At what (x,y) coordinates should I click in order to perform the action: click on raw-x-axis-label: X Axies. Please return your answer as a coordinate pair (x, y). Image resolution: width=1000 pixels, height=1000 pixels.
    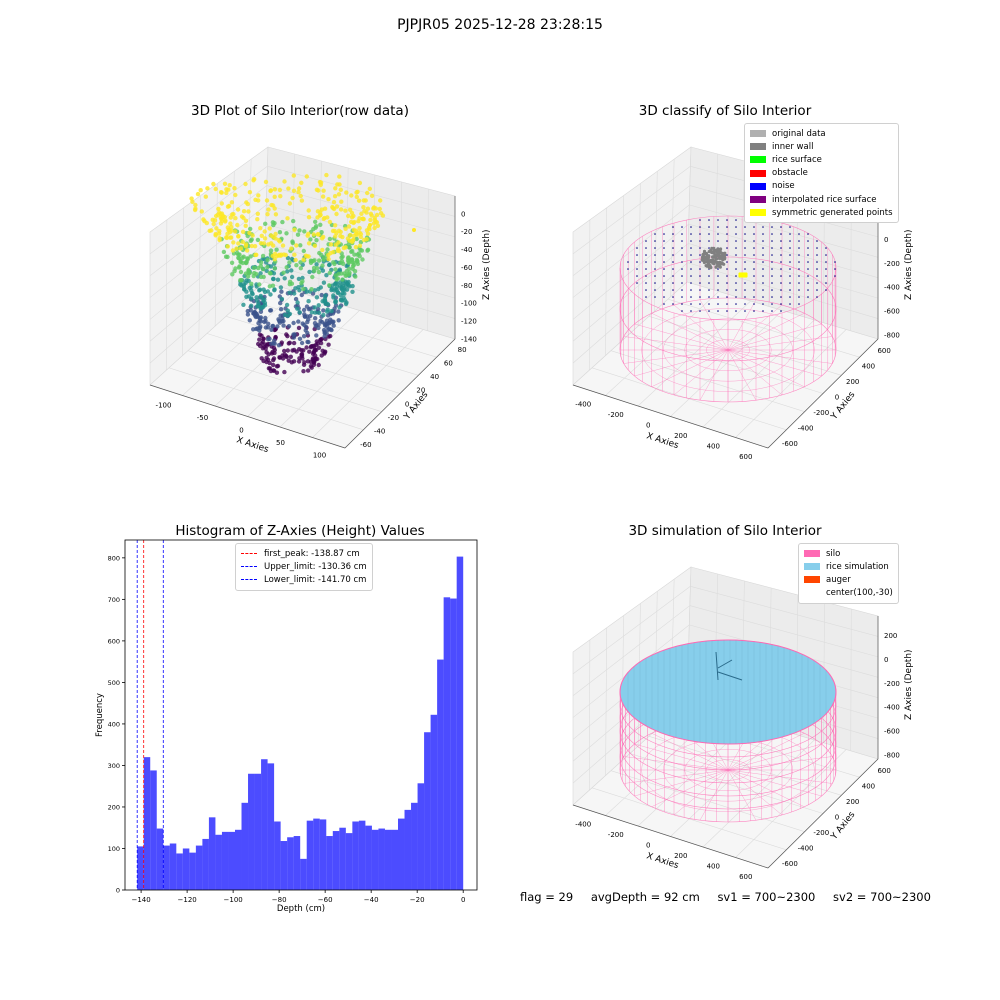
    Looking at the image, I should click on (252, 445).